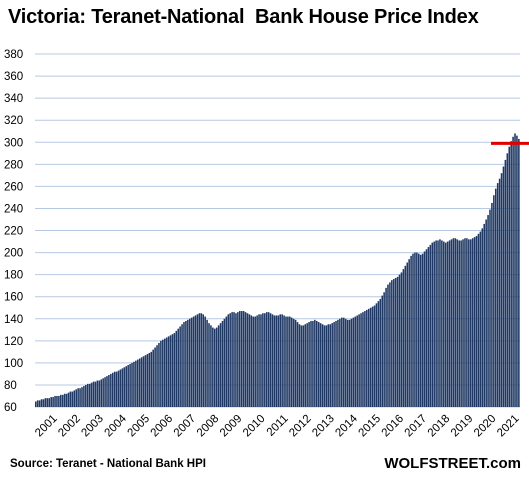  I want to click on x-tick-label: 2001, so click(46, 426).